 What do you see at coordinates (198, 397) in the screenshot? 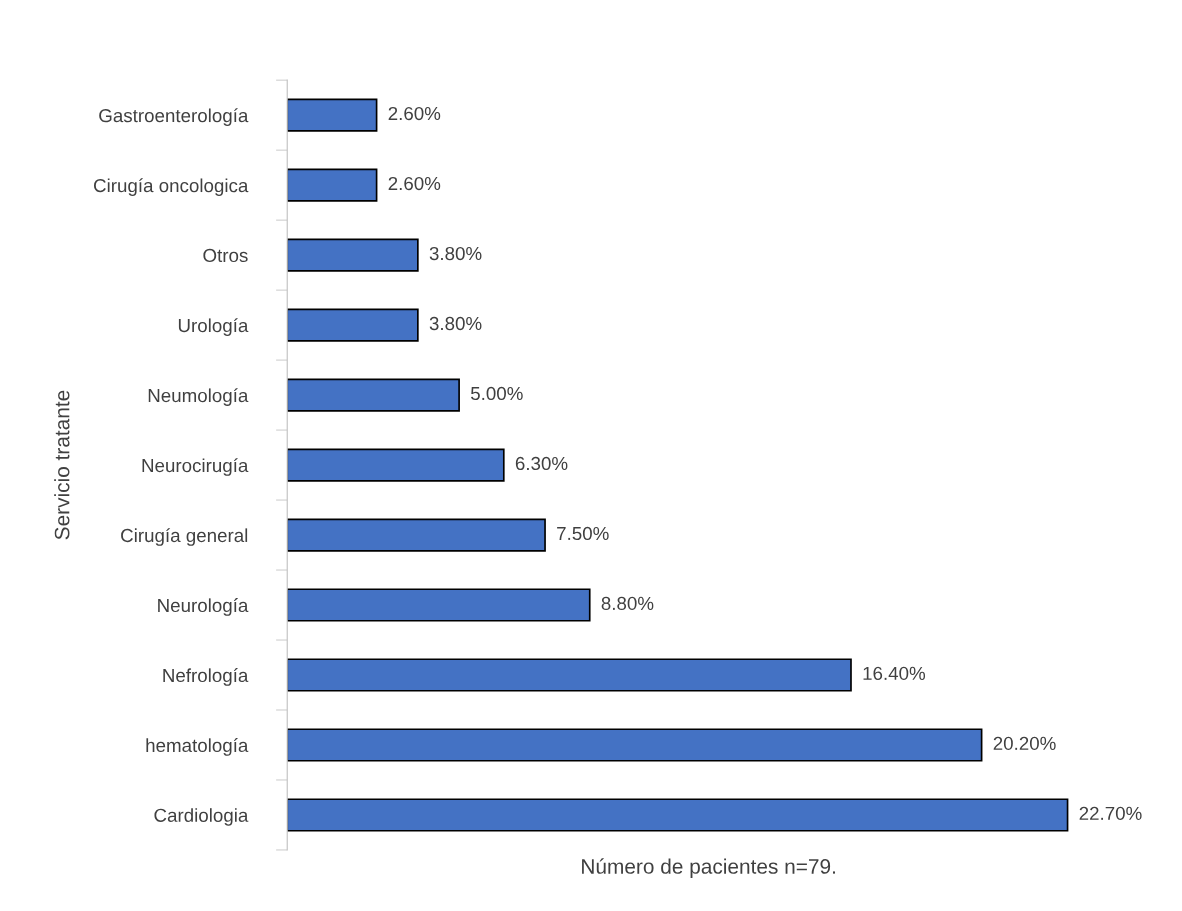
I see `y-tick-label: Neumología` at bounding box center [198, 397].